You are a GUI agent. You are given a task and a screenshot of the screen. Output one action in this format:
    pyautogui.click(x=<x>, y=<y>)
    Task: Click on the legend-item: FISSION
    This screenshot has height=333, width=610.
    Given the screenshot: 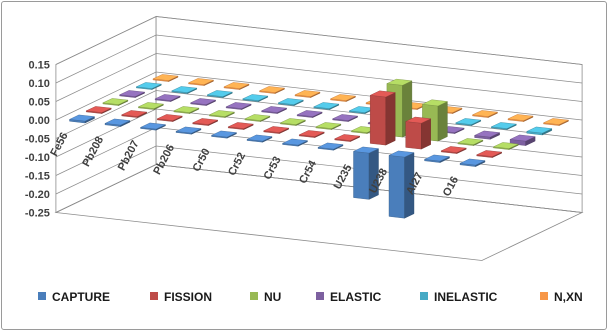 What is the action you would take?
    pyautogui.click(x=181, y=297)
    